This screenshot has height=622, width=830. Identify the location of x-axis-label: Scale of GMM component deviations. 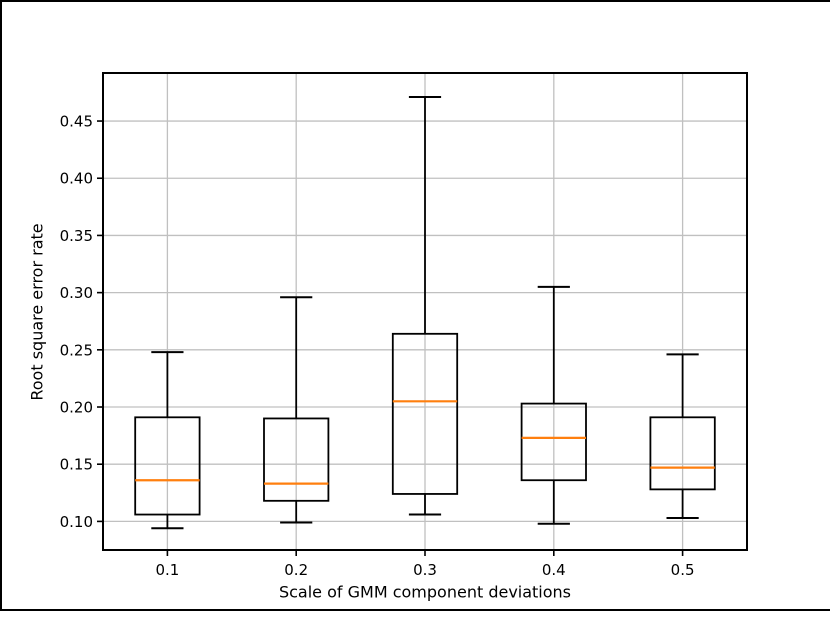
(425, 592).